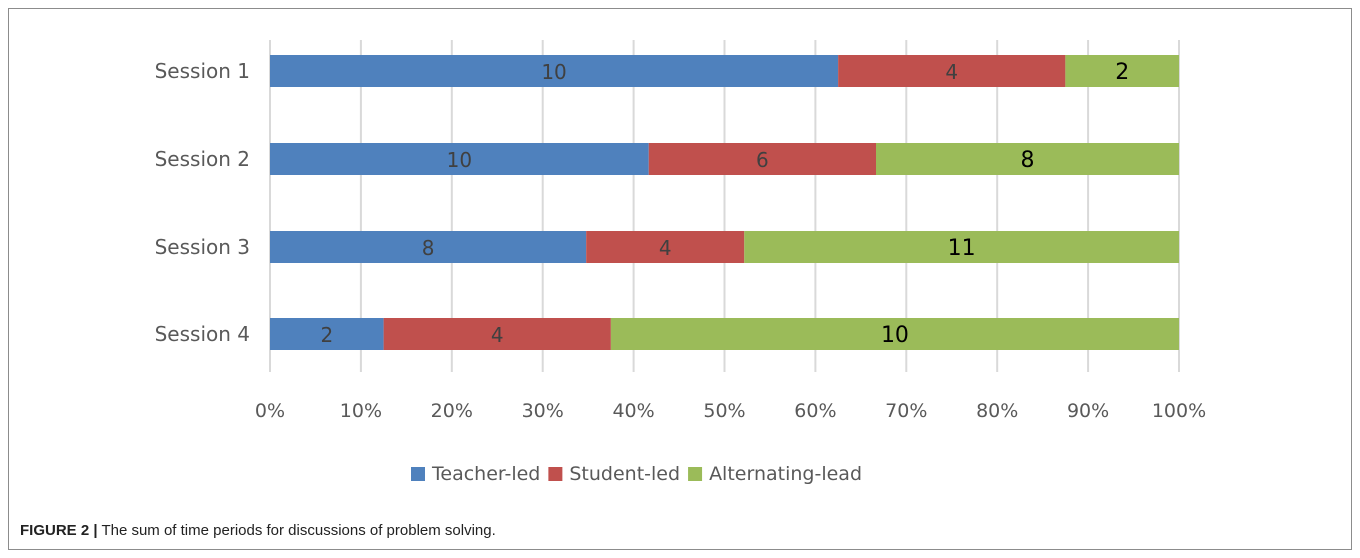 The width and height of the screenshot is (1360, 558). I want to click on legend-label: Teacher-led, so click(485, 474).